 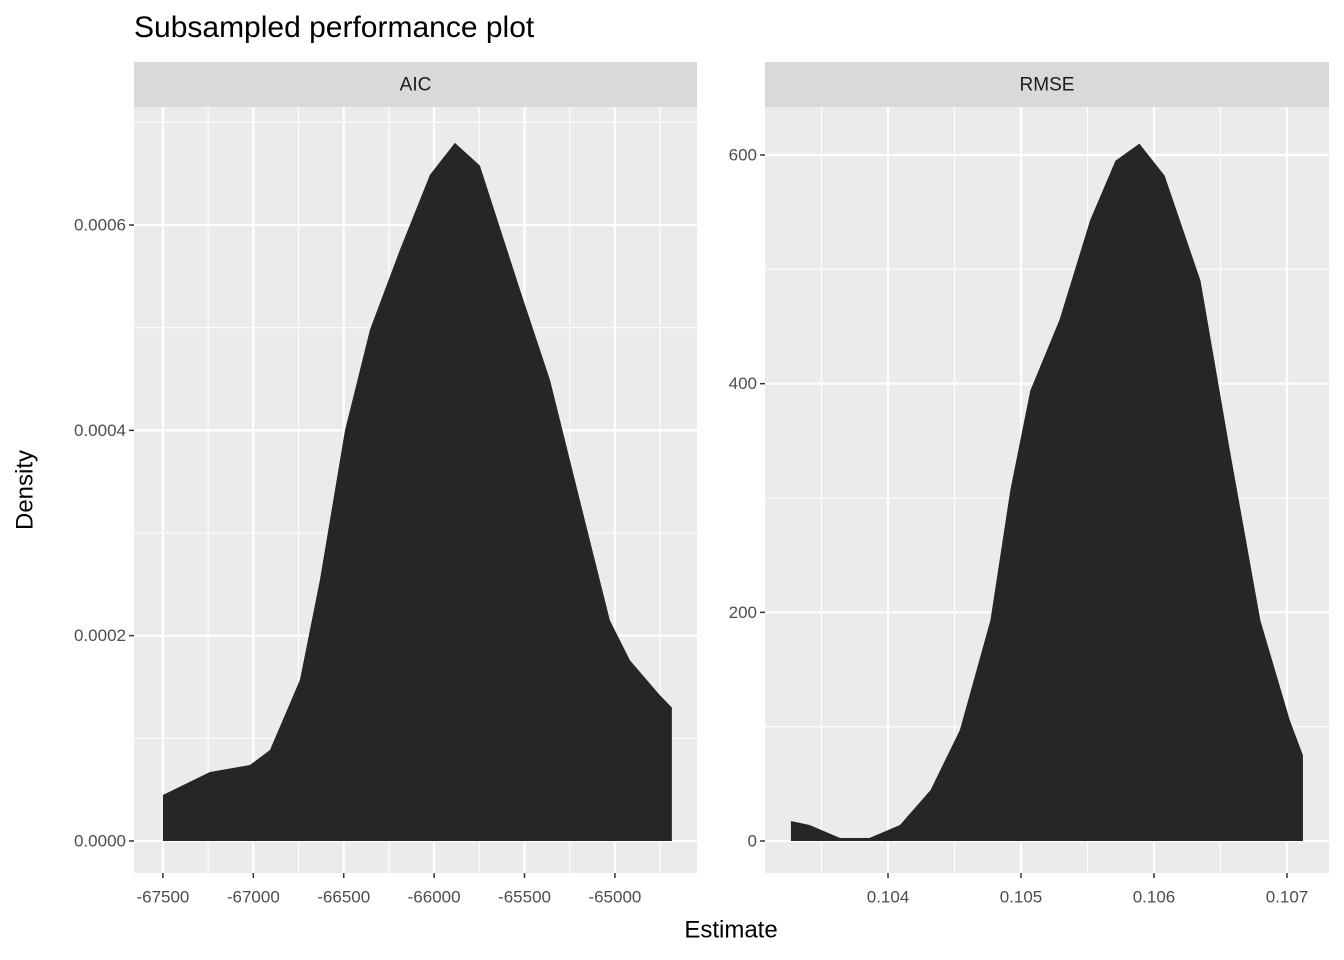 I want to click on x-tick-label: -67000, so click(x=253, y=896).